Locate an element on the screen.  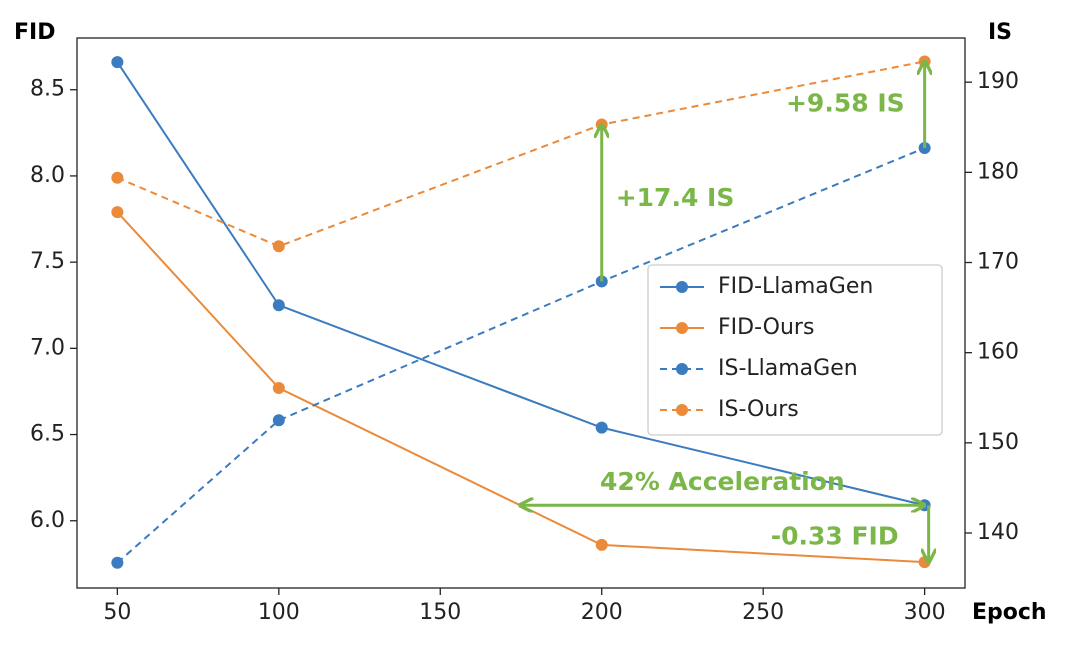
y-tick-label: 6.0 is located at coordinates (47, 520).